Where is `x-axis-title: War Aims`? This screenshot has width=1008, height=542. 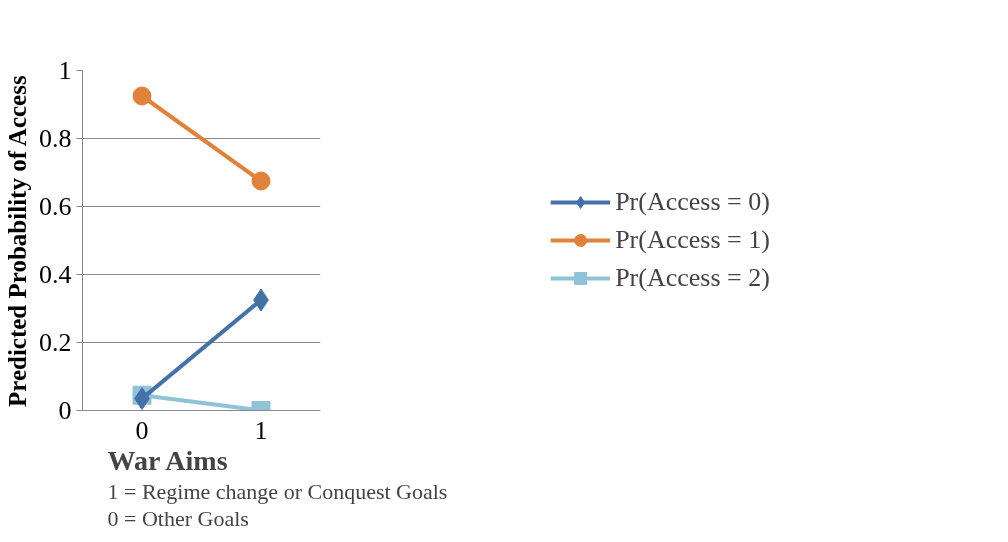 x-axis-title: War Aims is located at coordinates (167, 460).